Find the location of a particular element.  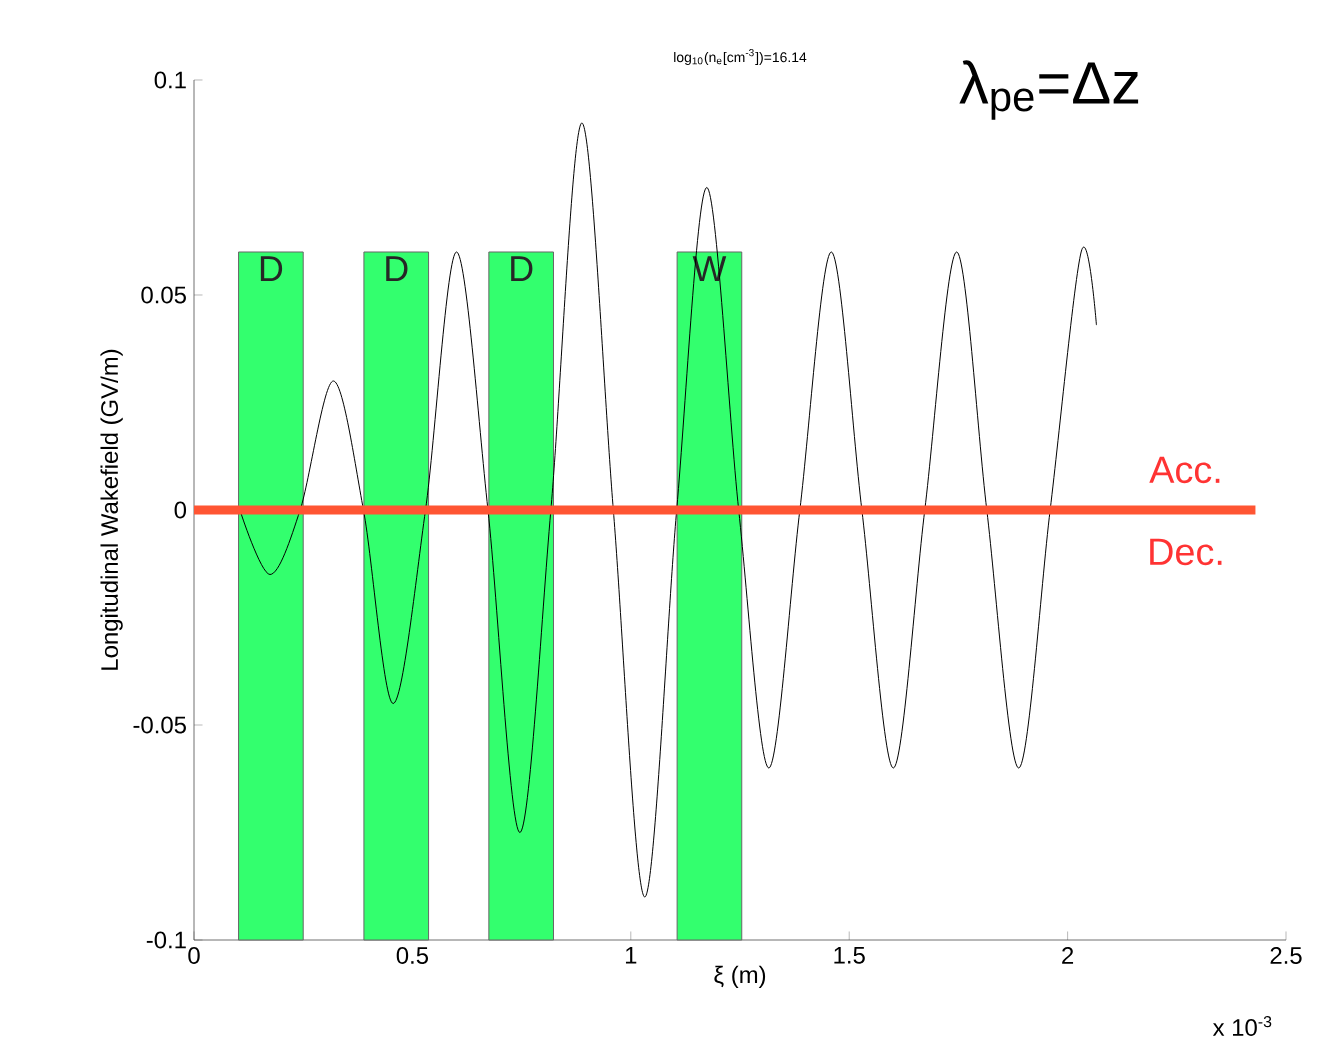

y-tick-label: -0.05 is located at coordinates (159, 725).